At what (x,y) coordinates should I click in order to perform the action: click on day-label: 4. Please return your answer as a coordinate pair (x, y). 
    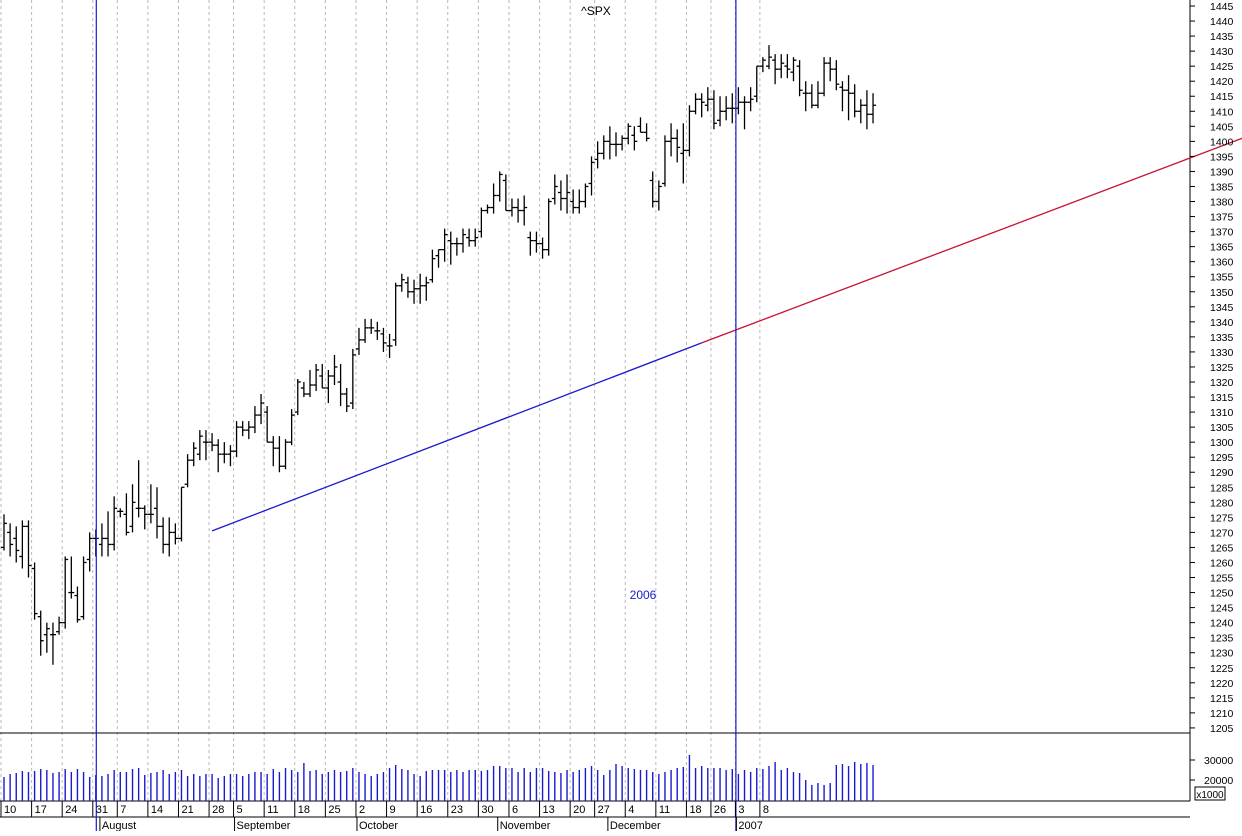
    Looking at the image, I should click on (631, 810).